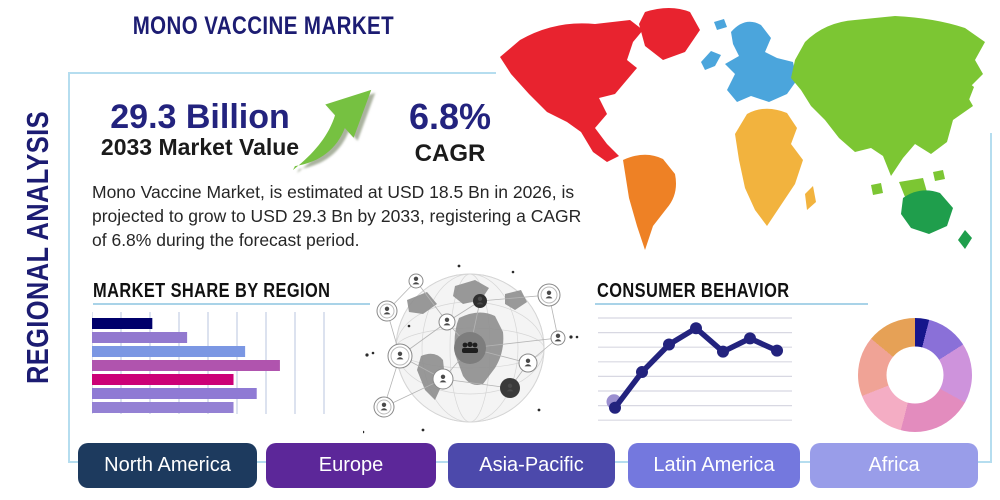 The height and width of the screenshot is (500, 1000). Describe the element at coordinates (450, 116) in the screenshot. I see `cagr-value: 6.8%` at that location.